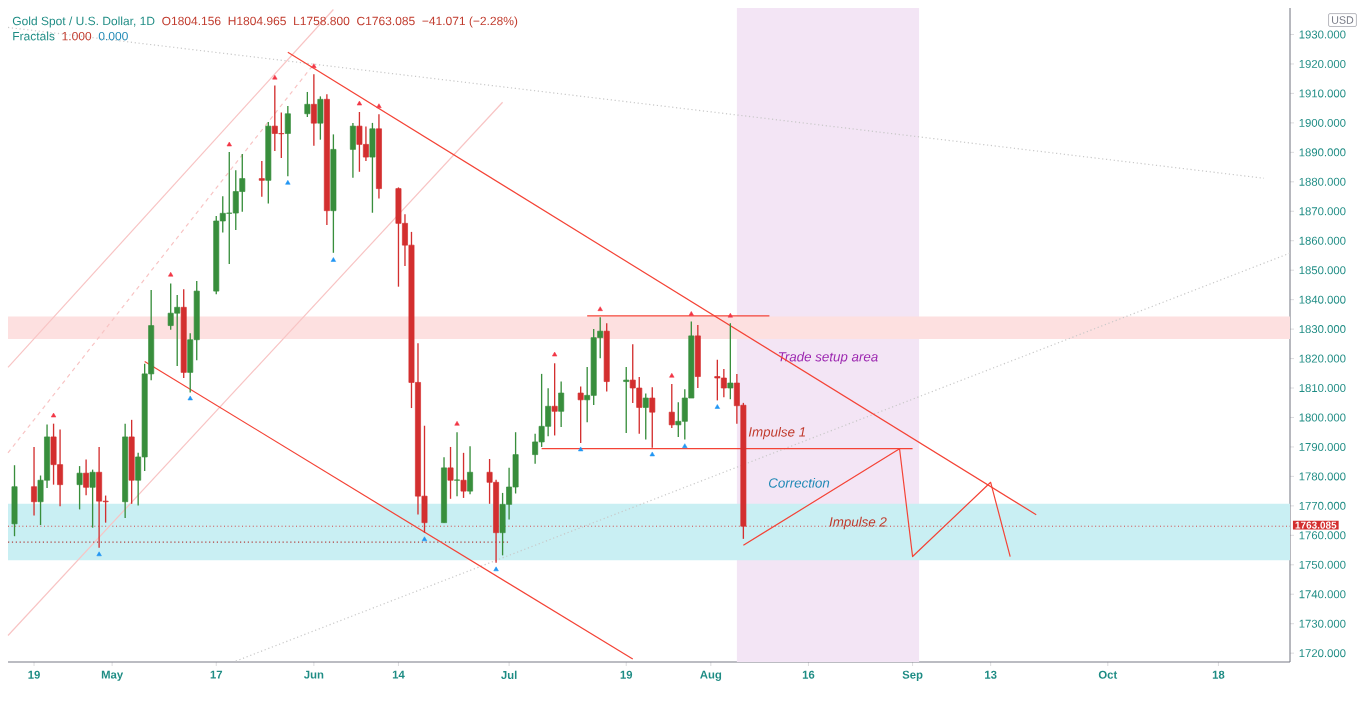 The width and height of the screenshot is (1358, 719). What do you see at coordinates (828, 358) in the screenshot?
I see `band-label: Trade setup area` at bounding box center [828, 358].